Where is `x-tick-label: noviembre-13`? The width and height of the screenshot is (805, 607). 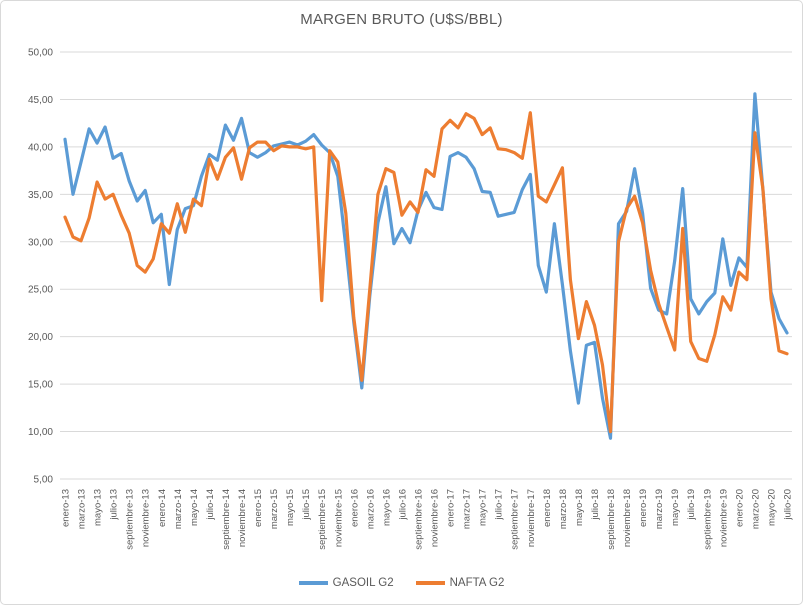
x-tick-label: noviembre-13 is located at coordinates (146, 518).